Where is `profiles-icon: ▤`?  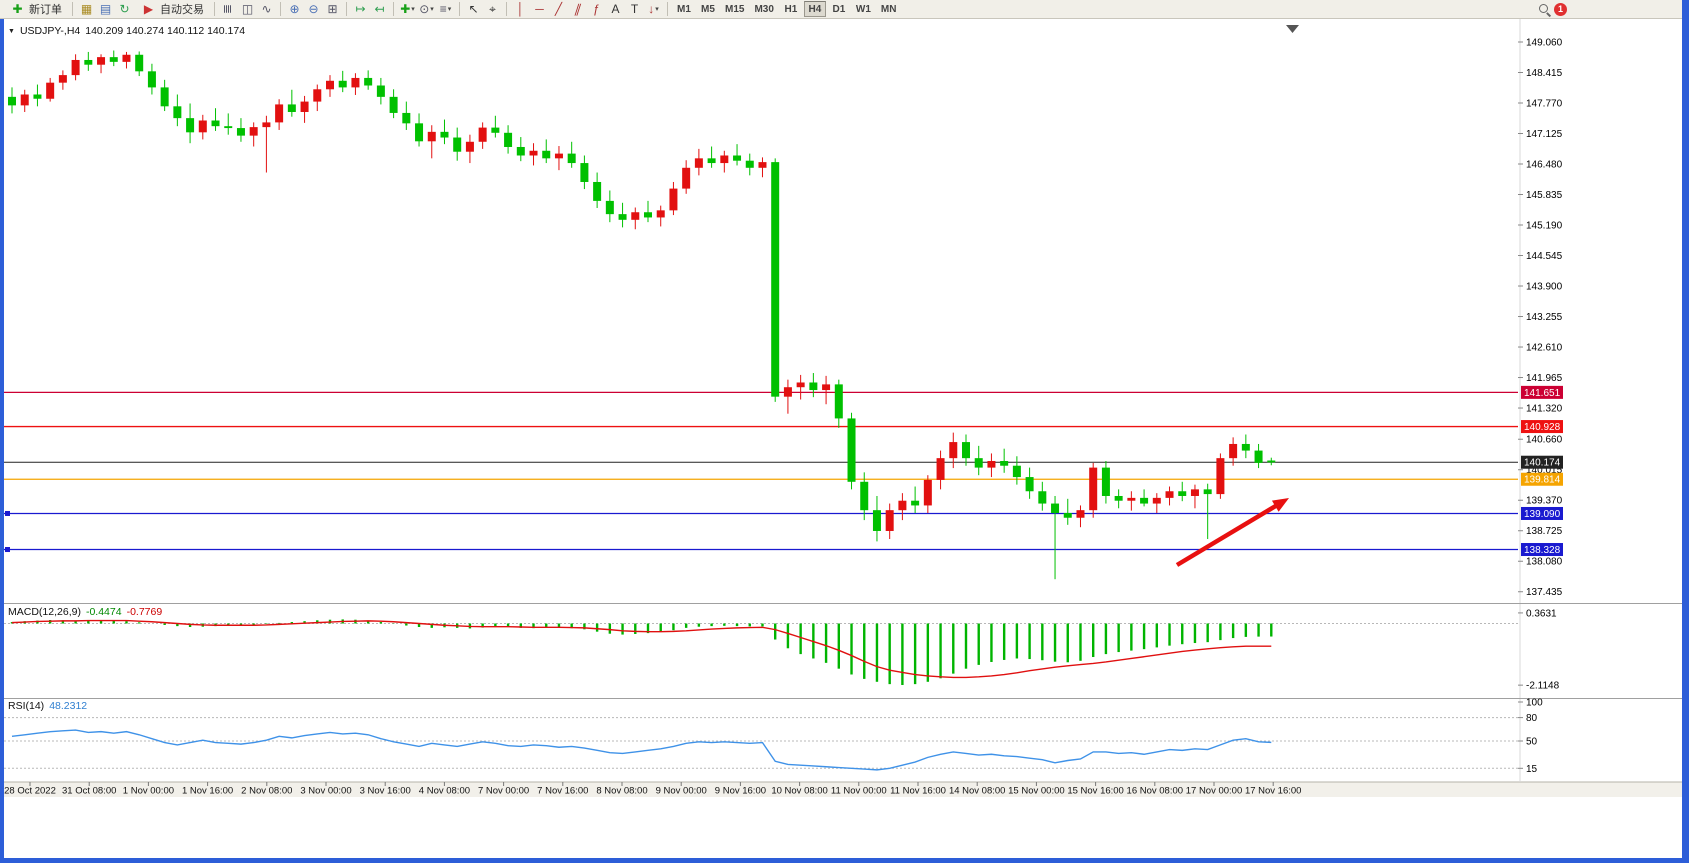
profiles-icon: ▤ is located at coordinates (105, 9).